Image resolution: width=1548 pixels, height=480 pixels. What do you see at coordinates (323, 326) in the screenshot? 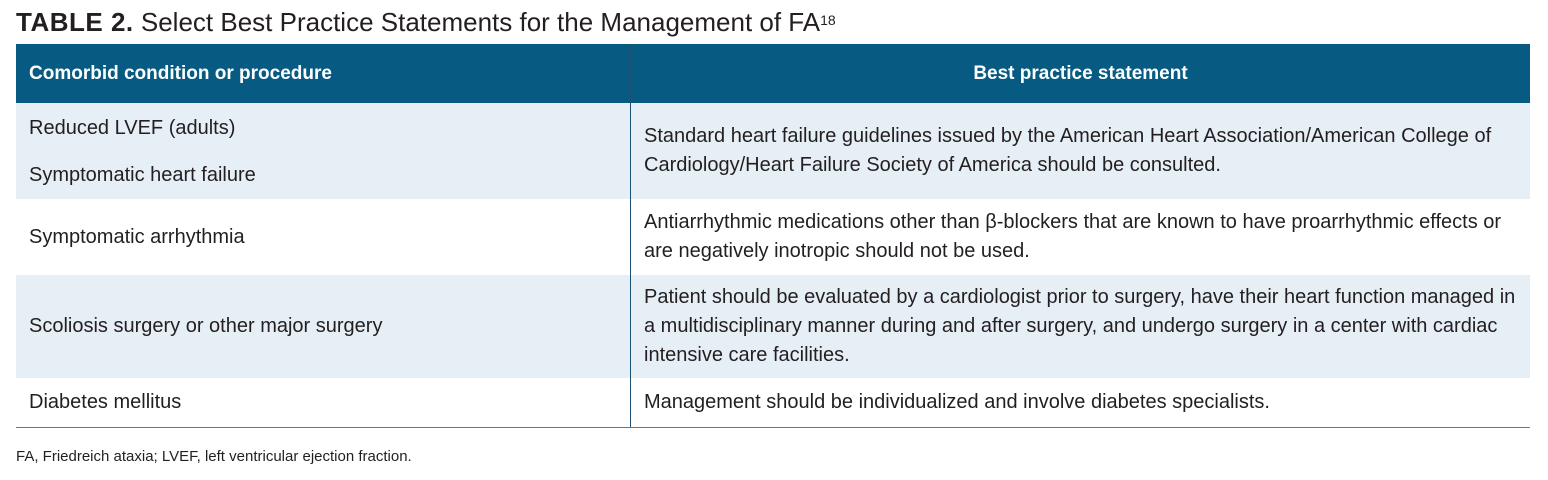
I see `condition-cell: Scoliosis surgery or other major surgery` at bounding box center [323, 326].